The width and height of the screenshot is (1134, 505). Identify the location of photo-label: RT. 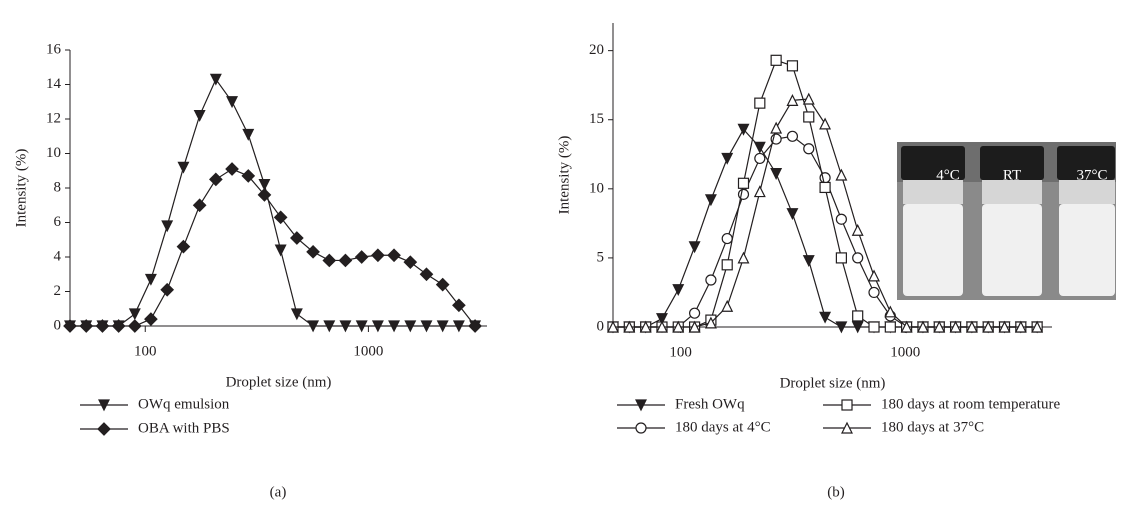
(1012, 175).